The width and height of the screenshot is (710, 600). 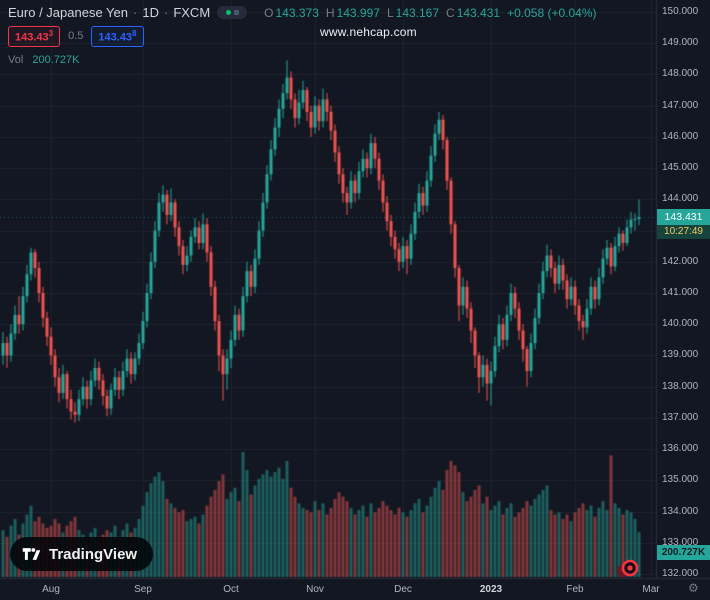 What do you see at coordinates (683, 552) in the screenshot?
I see `volume-axis-badge: 200.727K` at bounding box center [683, 552].